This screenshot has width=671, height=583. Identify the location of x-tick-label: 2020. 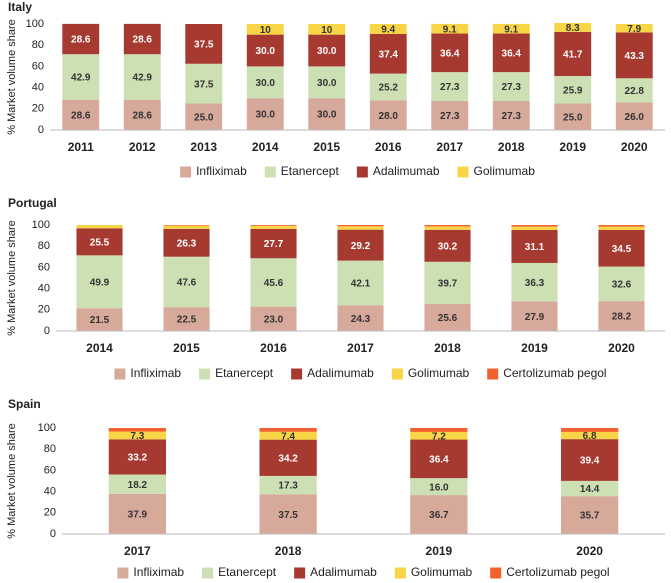
(589, 551).